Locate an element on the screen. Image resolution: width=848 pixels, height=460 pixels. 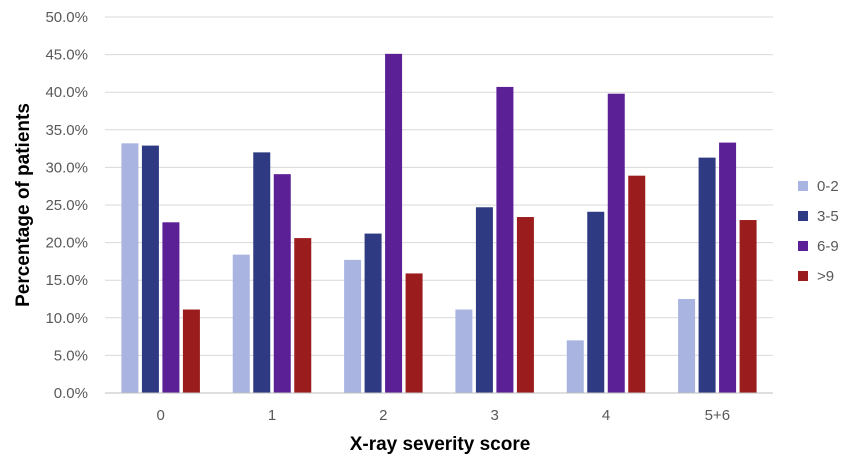
y-tick-label: 45.0% is located at coordinates (66, 55).